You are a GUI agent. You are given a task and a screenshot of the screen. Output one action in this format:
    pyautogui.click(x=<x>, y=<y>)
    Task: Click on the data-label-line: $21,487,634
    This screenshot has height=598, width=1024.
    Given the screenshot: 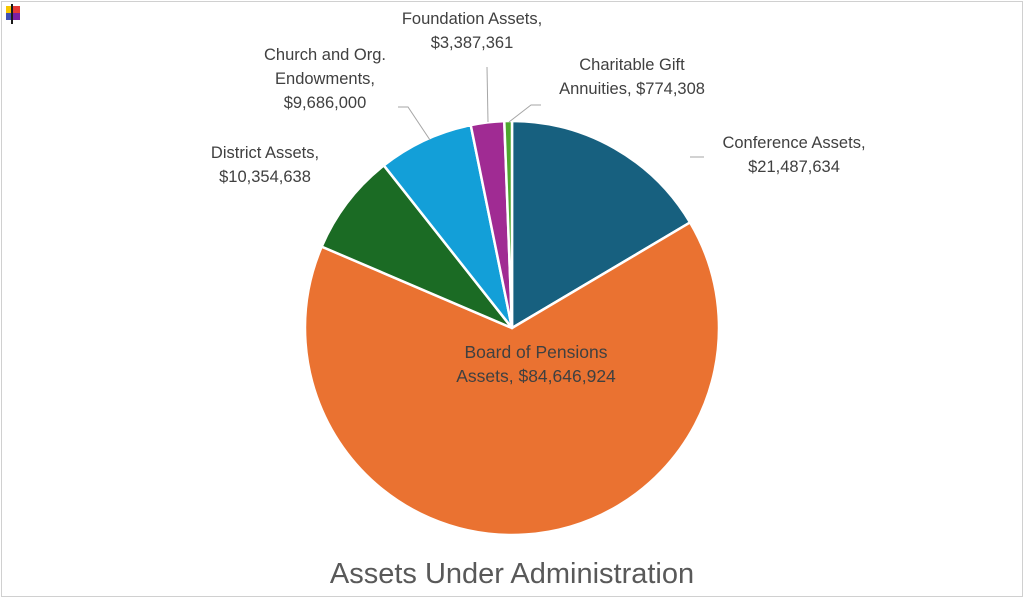 What is the action you would take?
    pyautogui.click(x=794, y=167)
    